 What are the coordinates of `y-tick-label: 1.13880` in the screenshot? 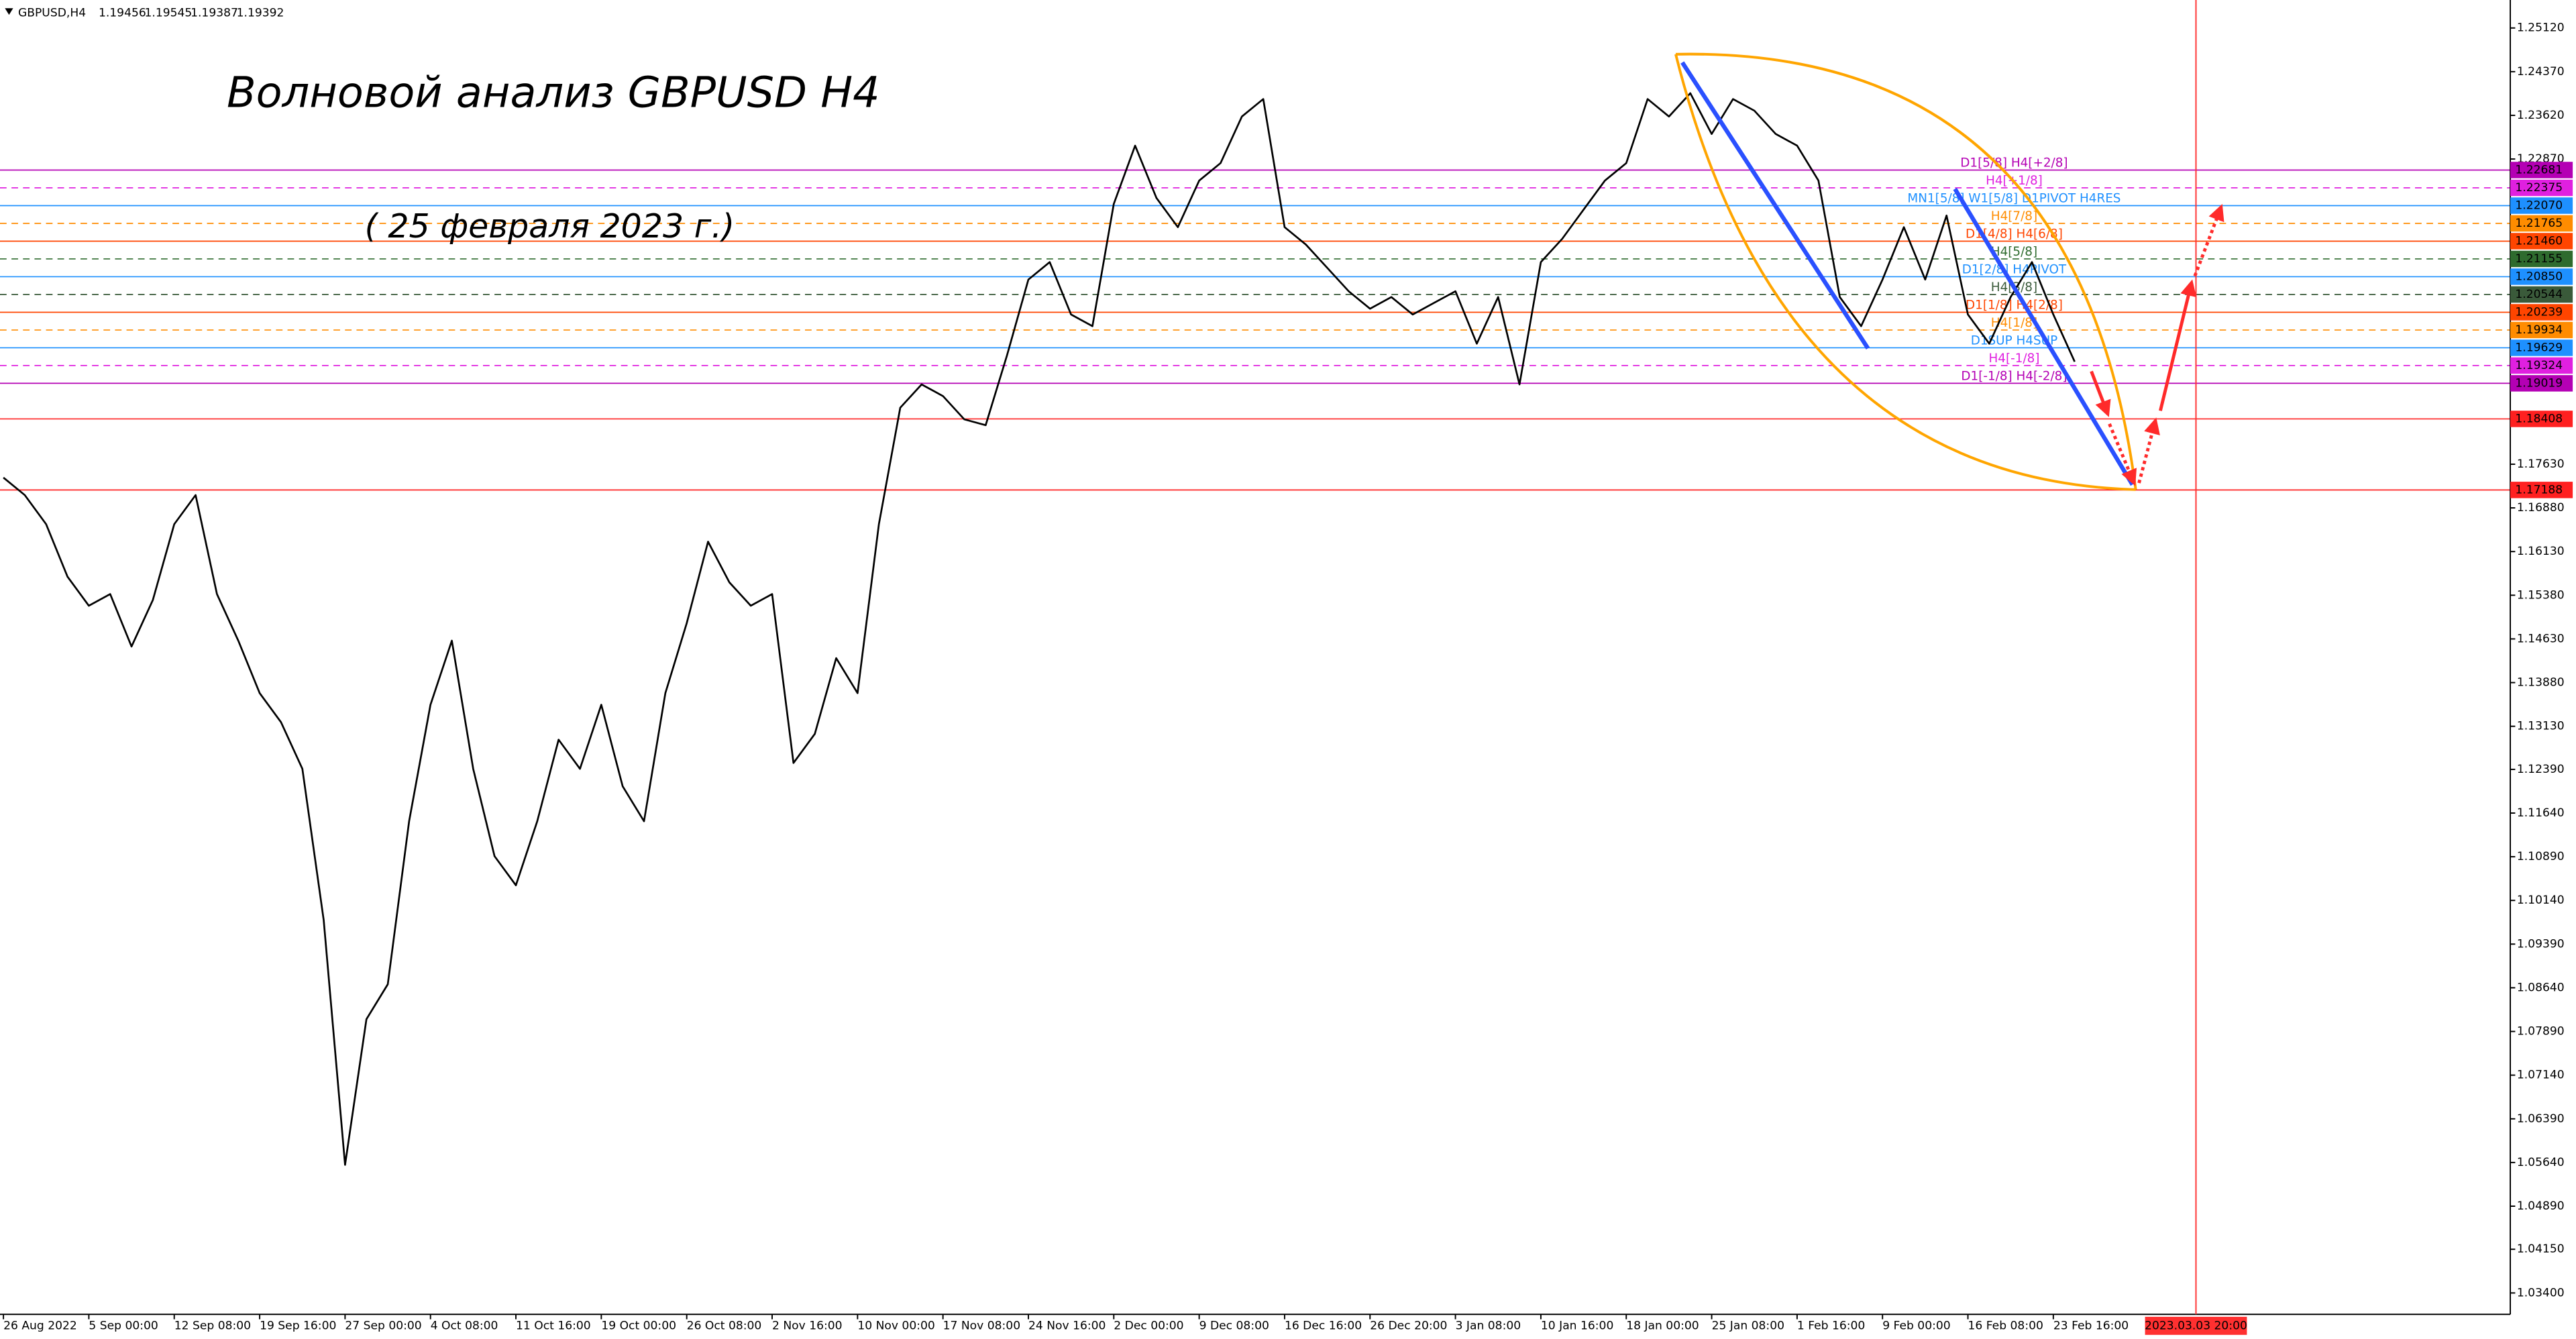 It's located at (2541, 683).